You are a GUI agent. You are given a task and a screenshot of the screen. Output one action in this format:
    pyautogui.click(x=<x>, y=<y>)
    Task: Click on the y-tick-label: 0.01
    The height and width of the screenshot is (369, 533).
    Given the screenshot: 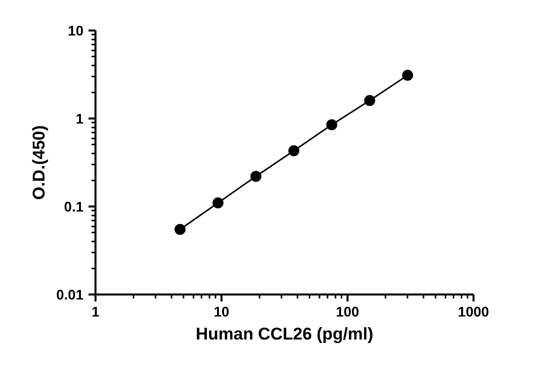 What is the action you would take?
    pyautogui.click(x=70, y=294)
    